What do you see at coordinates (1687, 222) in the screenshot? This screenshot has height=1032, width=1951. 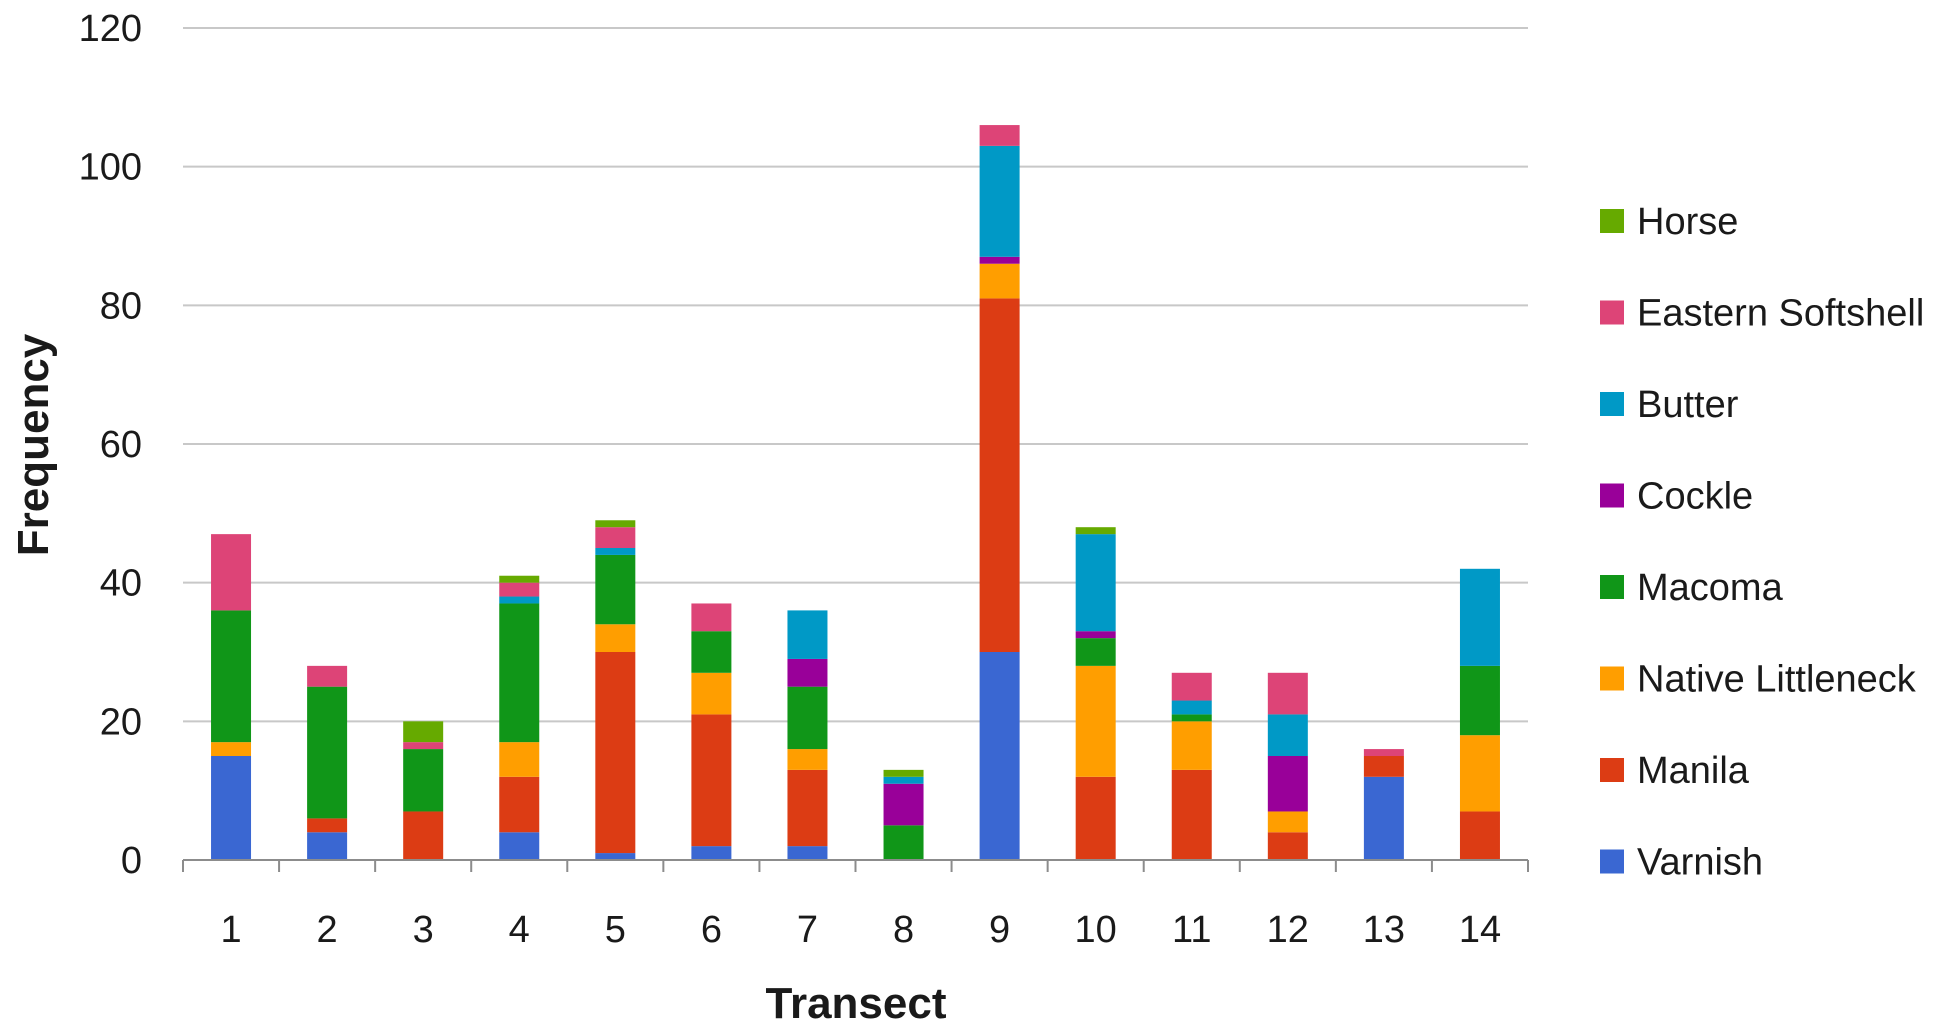 I see `legend-label: Horse` at bounding box center [1687, 222].